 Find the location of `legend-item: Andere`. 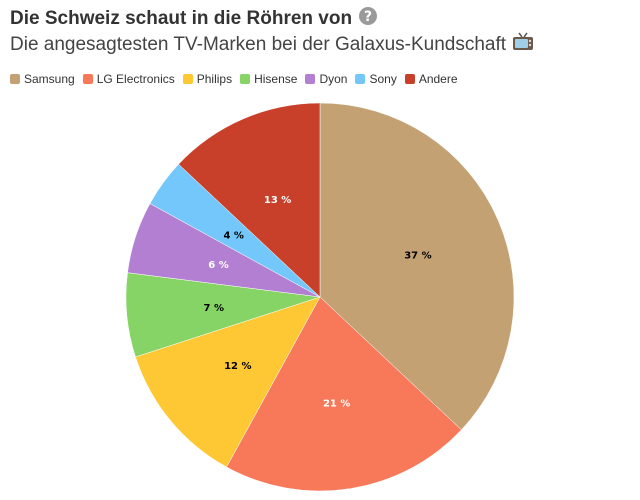

legend-item: Andere is located at coordinates (431, 79).